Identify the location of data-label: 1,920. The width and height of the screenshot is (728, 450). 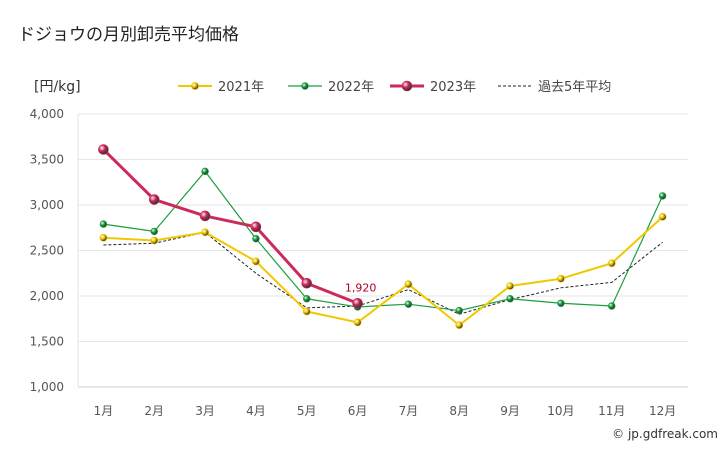
(361, 287).